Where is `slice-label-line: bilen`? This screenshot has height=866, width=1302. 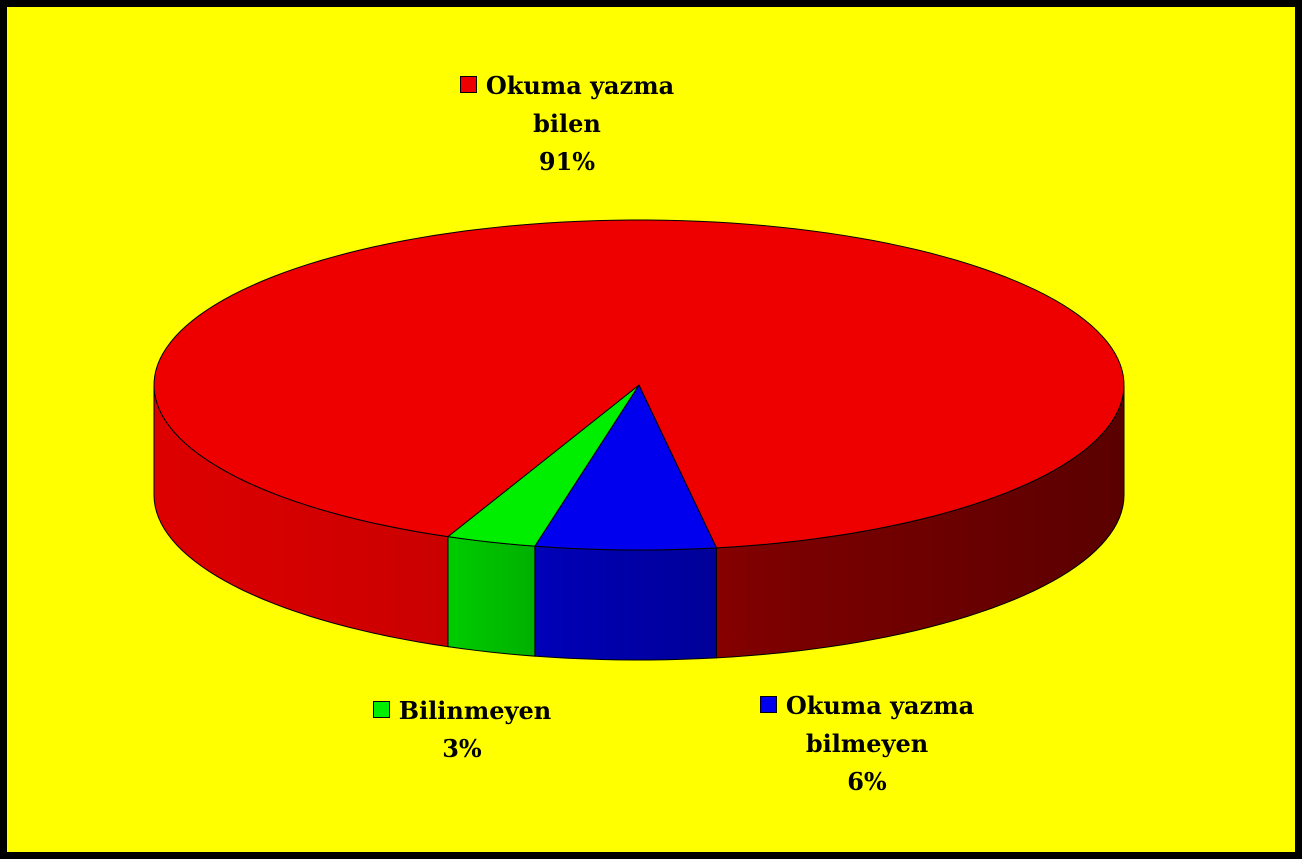 slice-label-line: bilen is located at coordinates (567, 123).